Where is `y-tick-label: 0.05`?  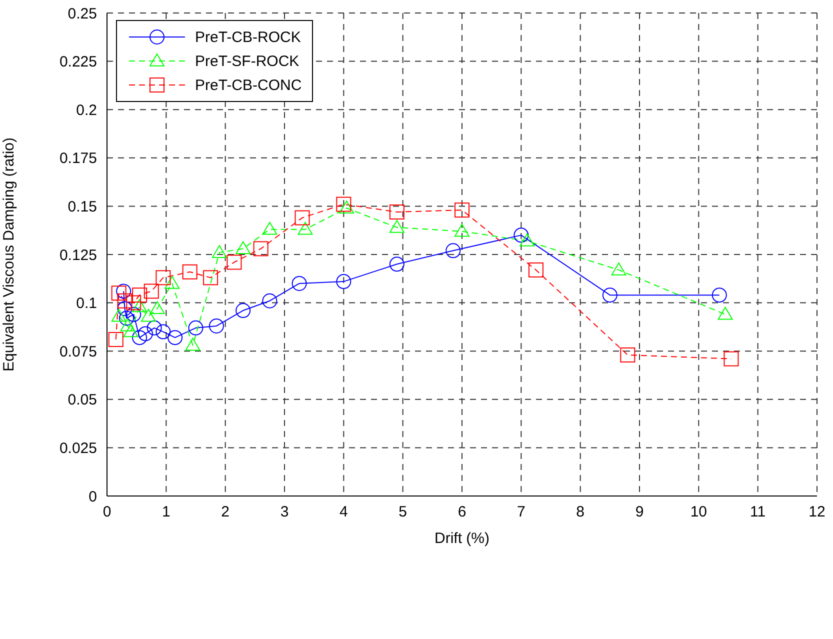
y-tick-label: 0.05 is located at coordinates (82, 400).